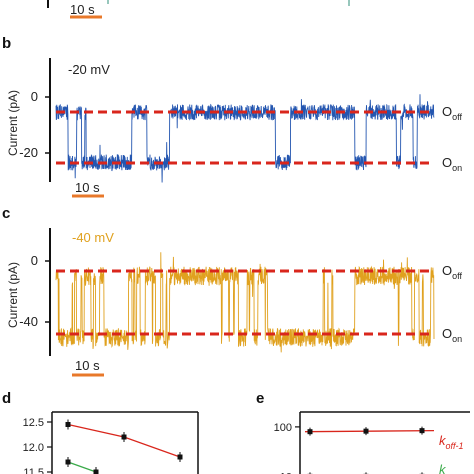 Image resolution: width=474 pixels, height=474 pixels. I want to click on panel-c-level-off-label: Ooff, so click(452, 272).